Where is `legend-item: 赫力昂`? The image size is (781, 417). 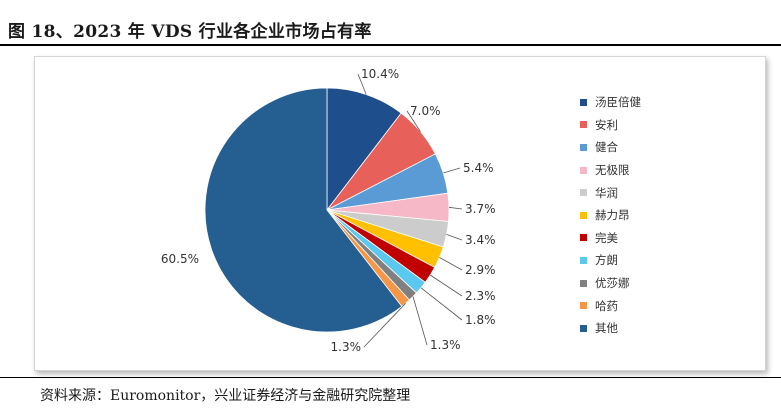 legend-item: 赫力昂 is located at coordinates (610, 215).